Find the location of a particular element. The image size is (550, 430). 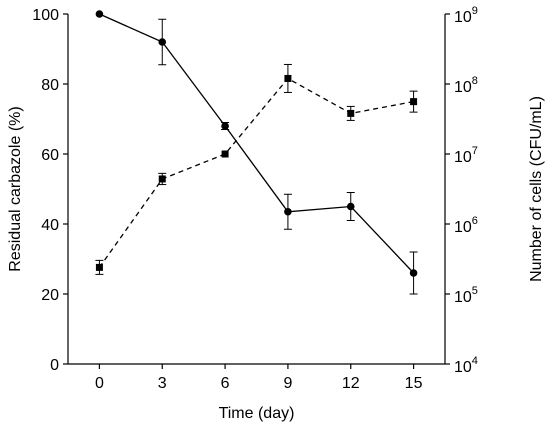

y2-tick-label: 10⁵ is located at coordinates (466, 295).